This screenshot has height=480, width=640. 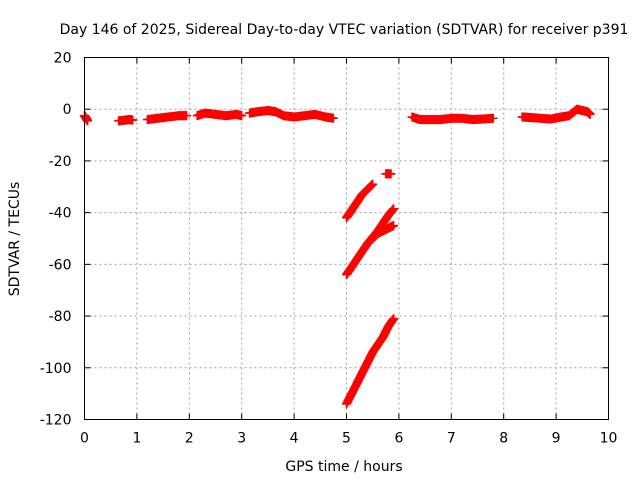 What do you see at coordinates (343, 467) in the screenshot?
I see `x-axis-label: GPS time / hours` at bounding box center [343, 467].